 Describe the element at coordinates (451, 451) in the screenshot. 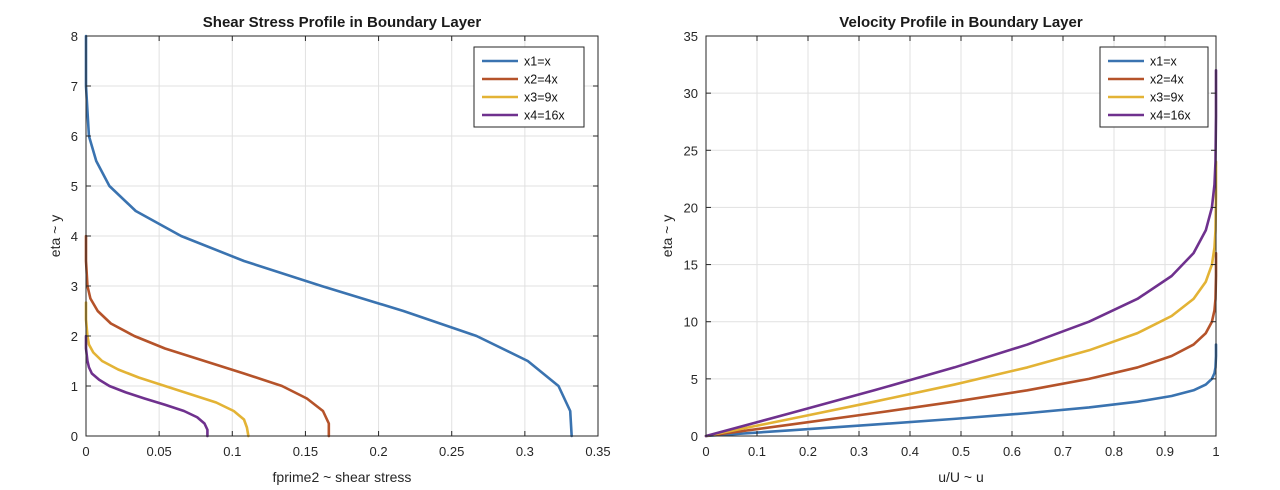

I see `x-tick-label: 0.25` at that location.